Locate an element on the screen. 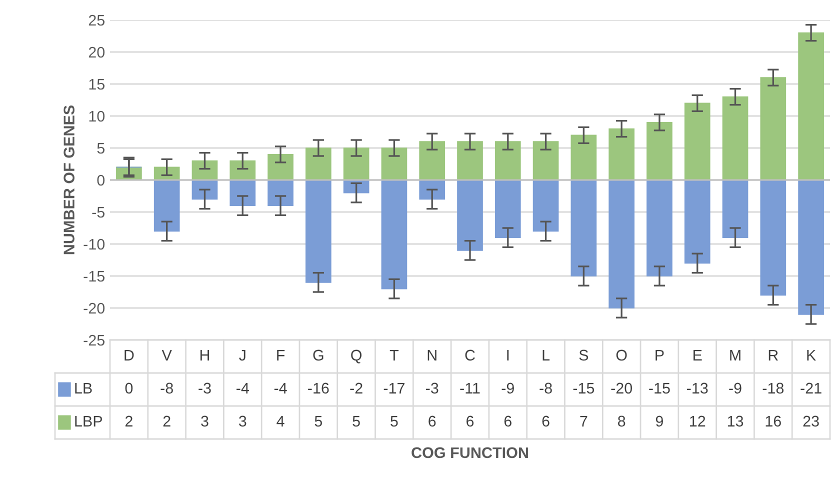 The image size is (839, 491). data-label: 13 is located at coordinates (736, 421).